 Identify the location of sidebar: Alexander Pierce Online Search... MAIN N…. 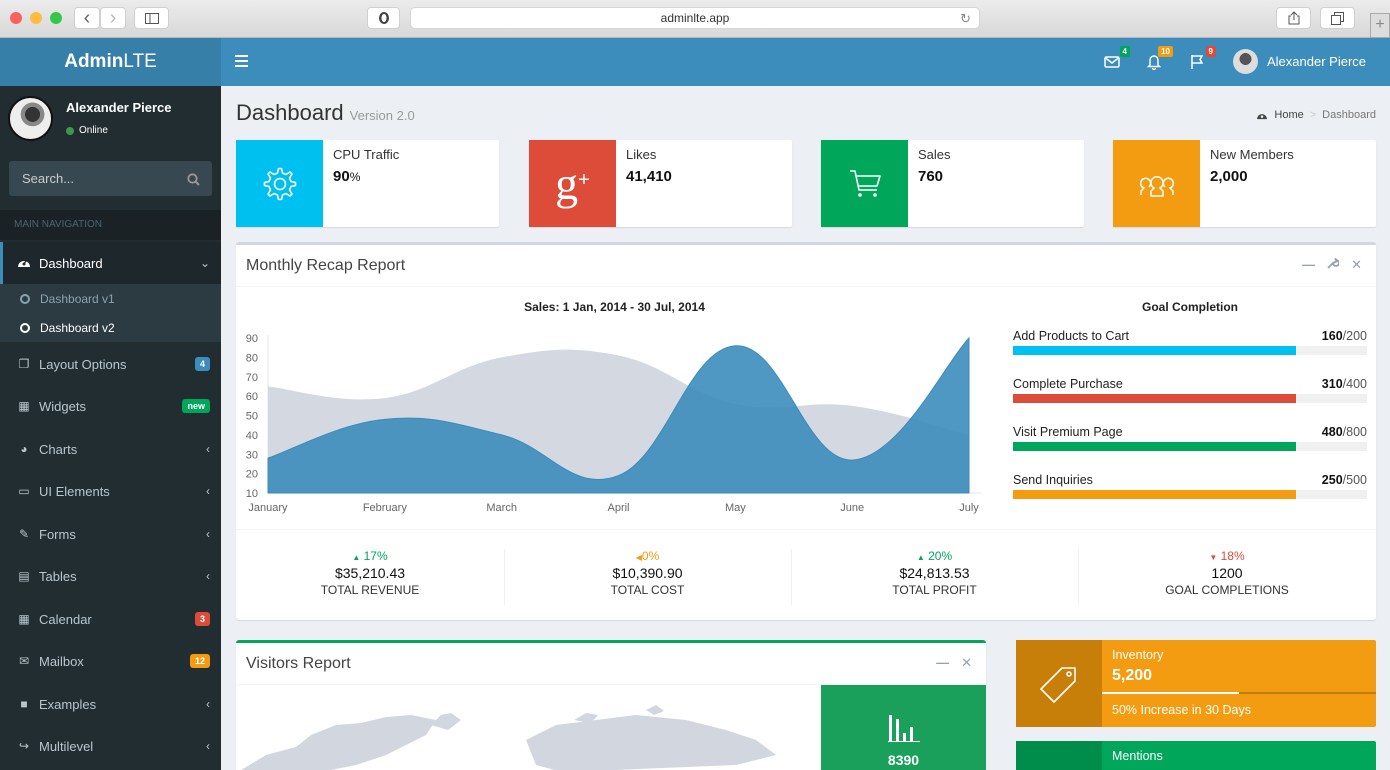
(110, 428).